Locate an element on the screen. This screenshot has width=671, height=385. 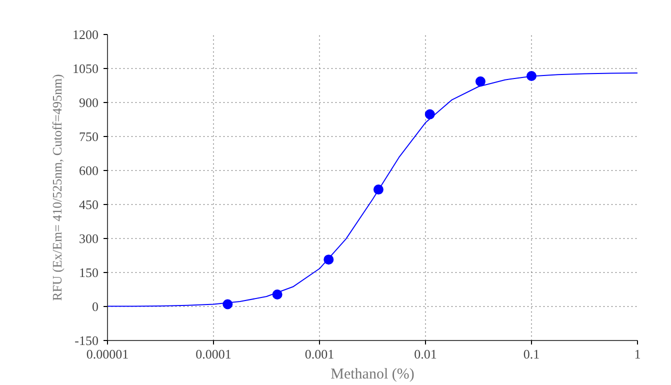
x-tick-label: 0.01 is located at coordinates (425, 354).